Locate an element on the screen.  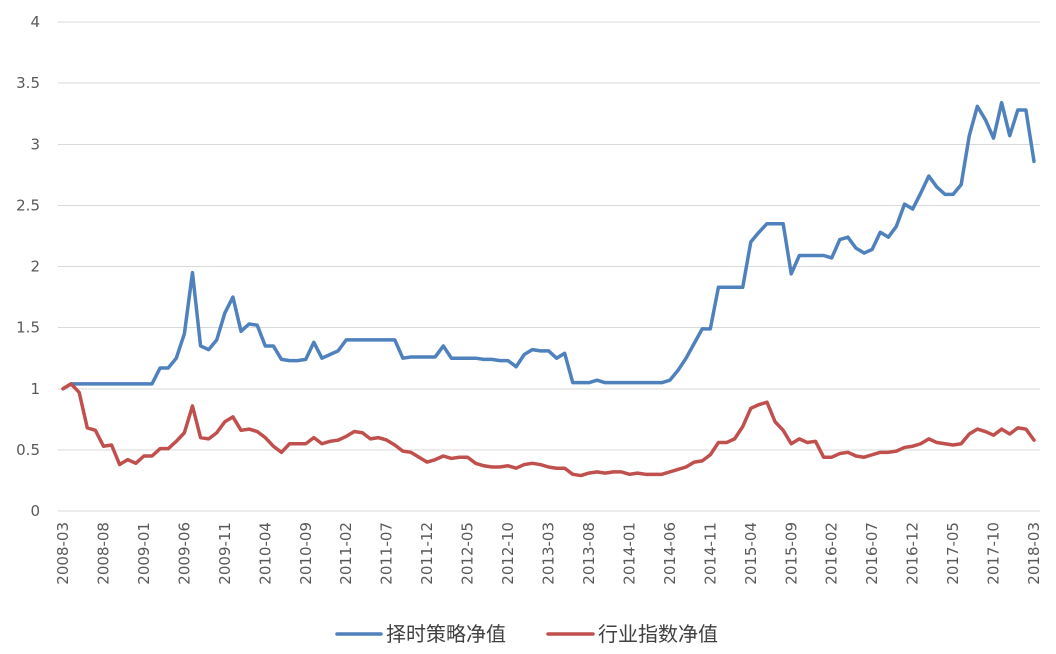
y-tick-label: 0 is located at coordinates (35, 511).